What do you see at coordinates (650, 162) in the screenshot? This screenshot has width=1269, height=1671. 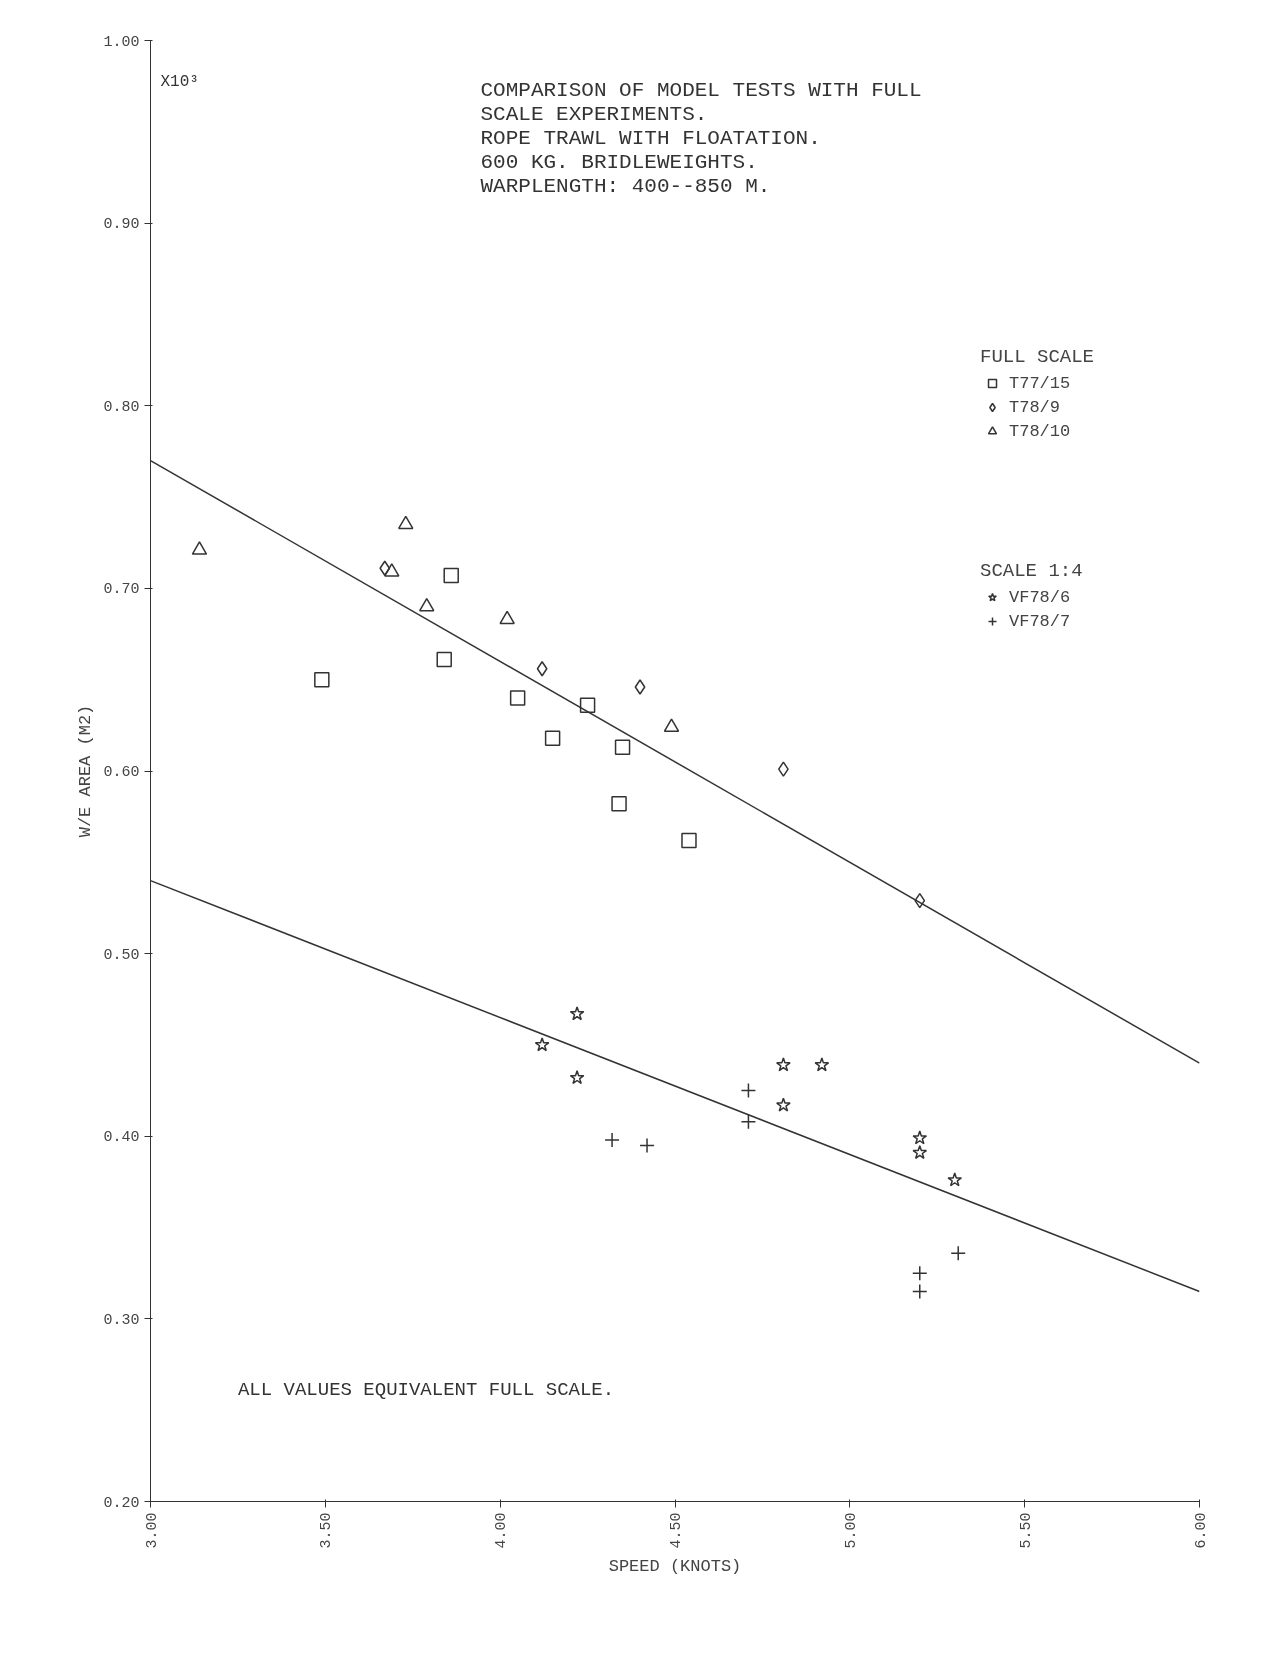 I see `text: ROPE TRAWL WITH FLOATATION. 600 KG. BRIDLEWEIGHTS. WARPLENGTH: 400--850 M.` at bounding box center [650, 162].